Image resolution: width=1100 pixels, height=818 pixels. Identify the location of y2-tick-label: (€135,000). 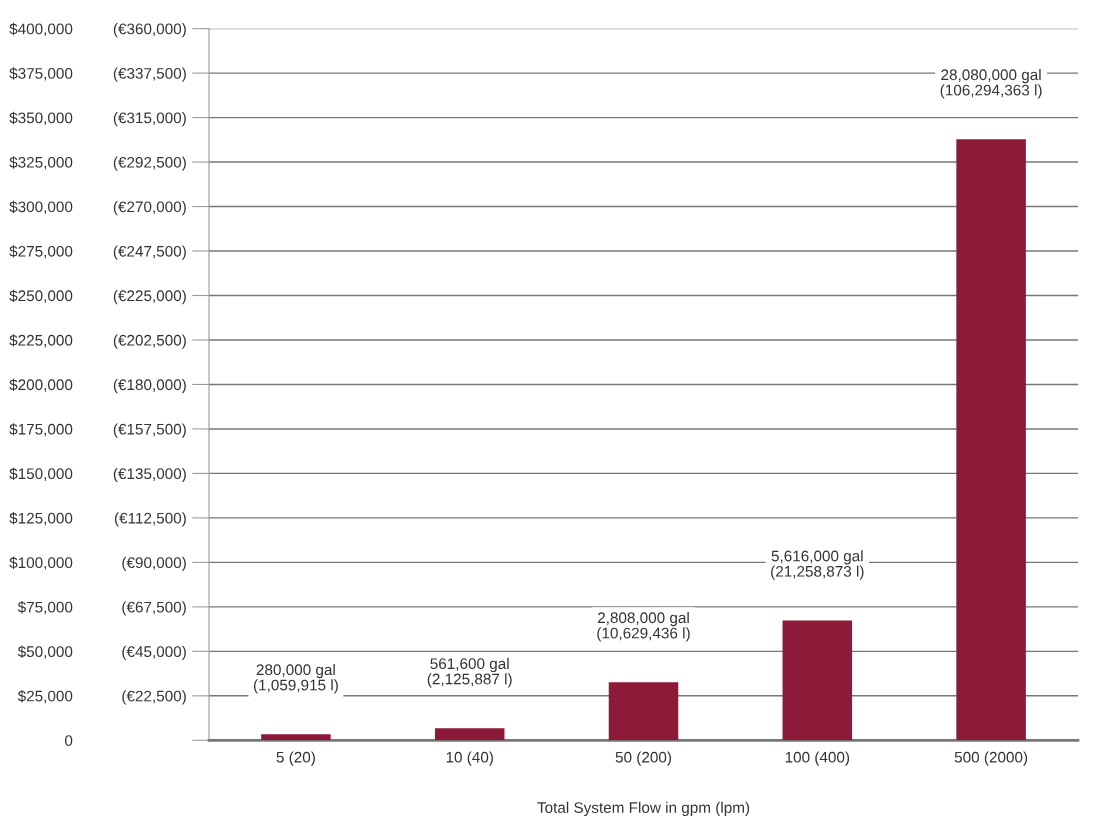
(149, 475).